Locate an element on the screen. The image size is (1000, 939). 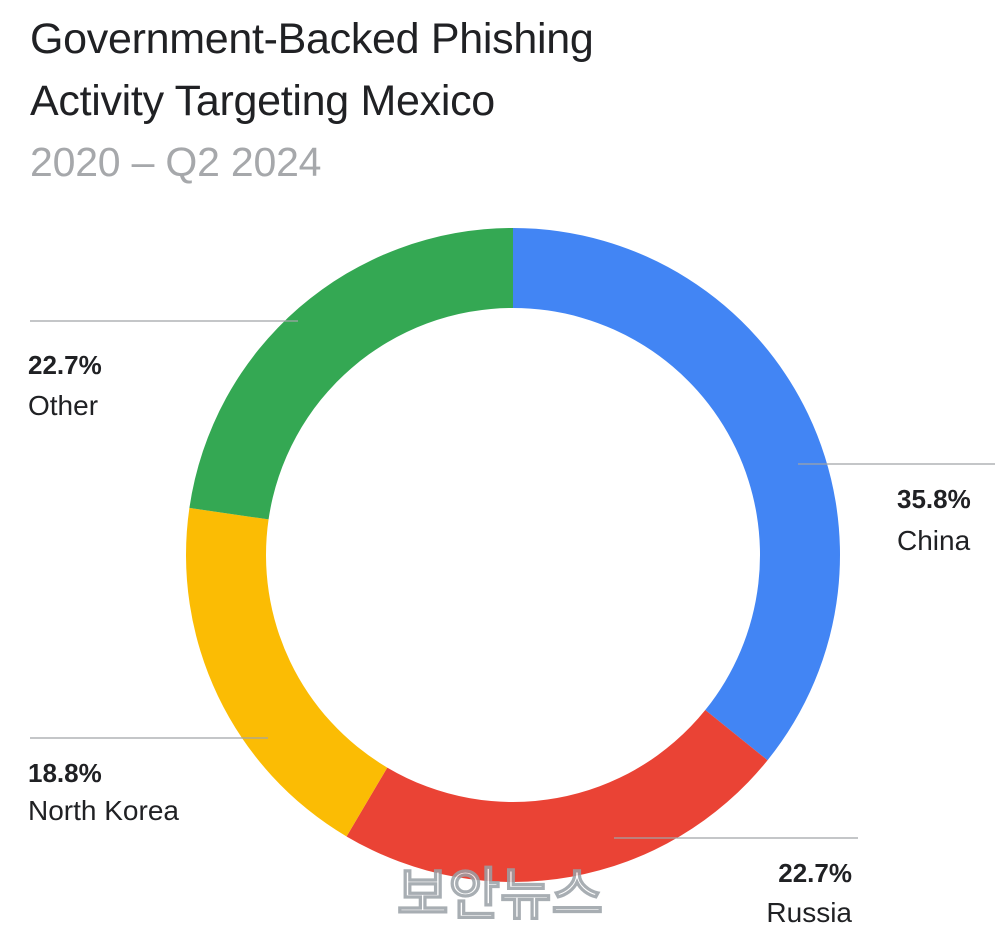
slice-other is located at coordinates (351, 374).